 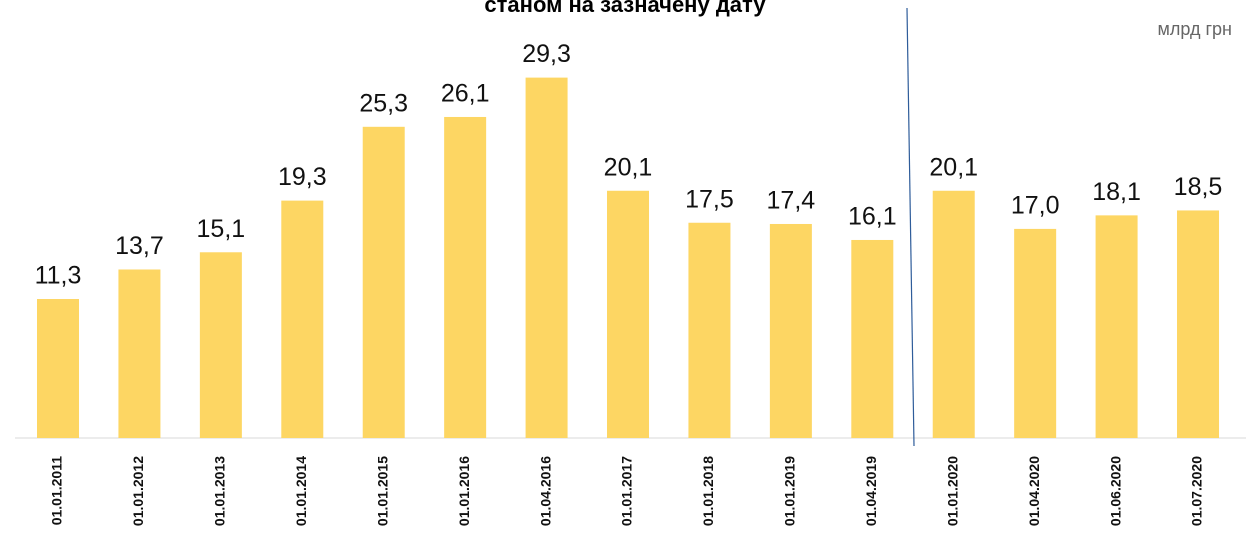 What do you see at coordinates (872, 217) in the screenshot?
I see `value-label: 16,1` at bounding box center [872, 217].